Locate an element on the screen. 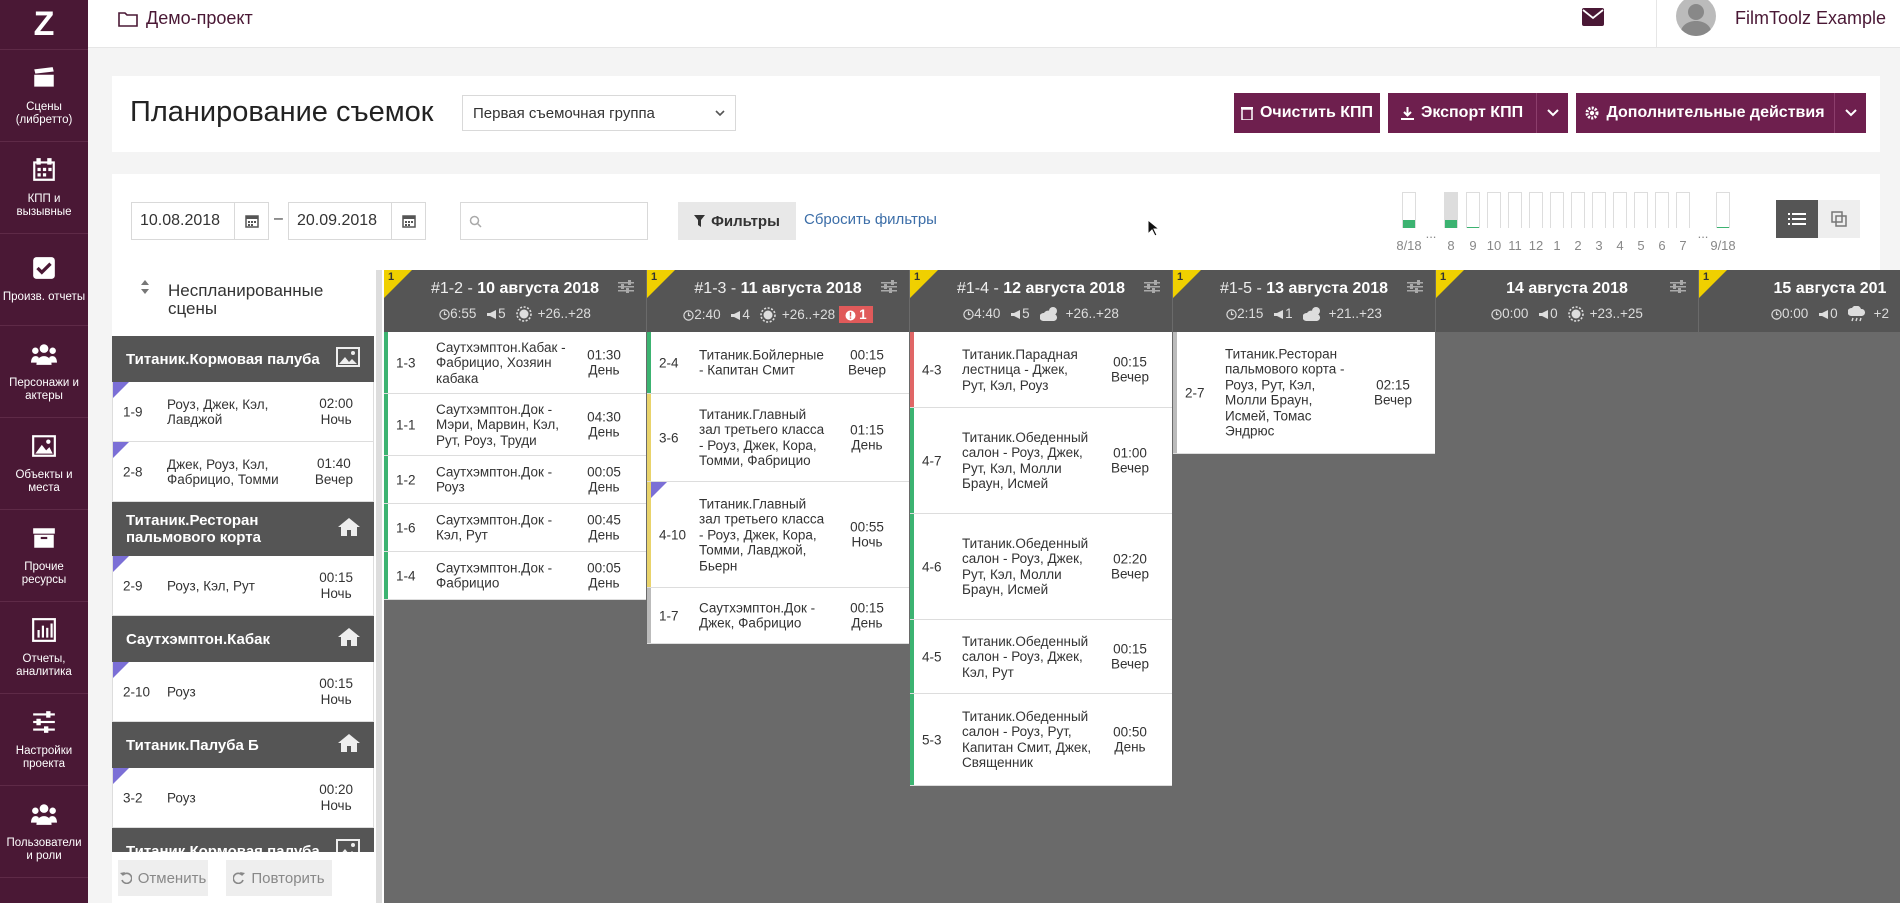 Image resolution: width=1900 pixels, height=903 pixels. day-warning-badge: 1 is located at coordinates (856, 314).